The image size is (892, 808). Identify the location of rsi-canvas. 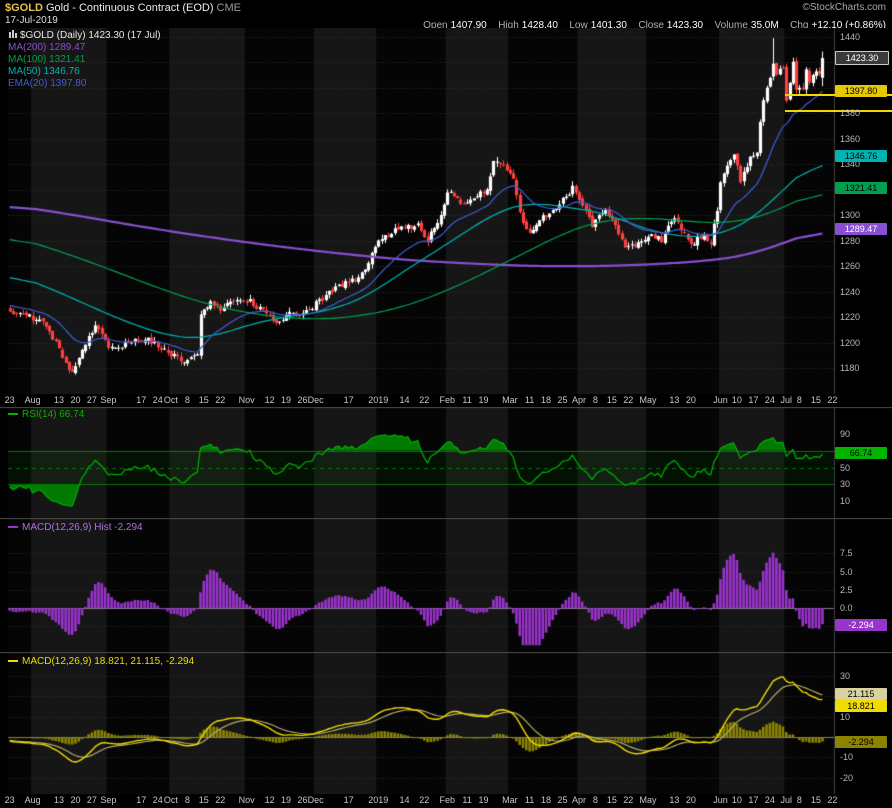
(446, 462).